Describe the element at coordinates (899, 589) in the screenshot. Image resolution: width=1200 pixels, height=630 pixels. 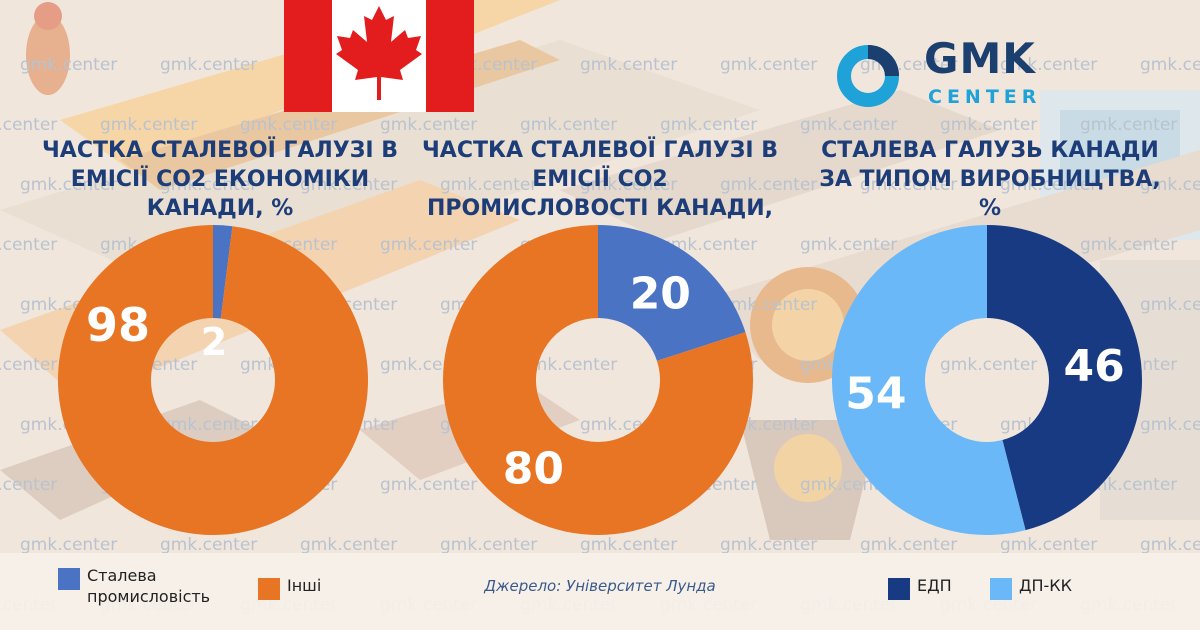
I see `legend-swatch-eaf` at that location.